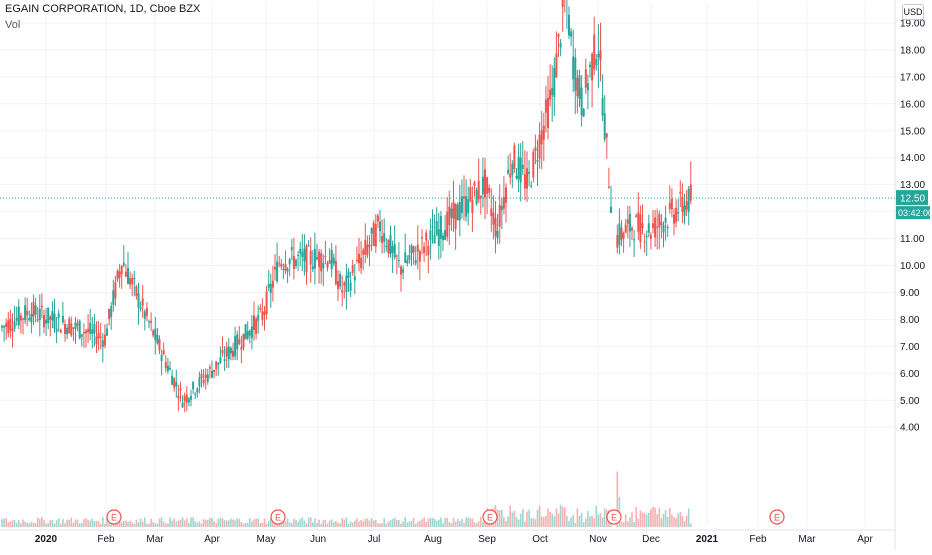  What do you see at coordinates (910, 320) in the screenshot?
I see `y-tick-label: 8.00` at bounding box center [910, 320].